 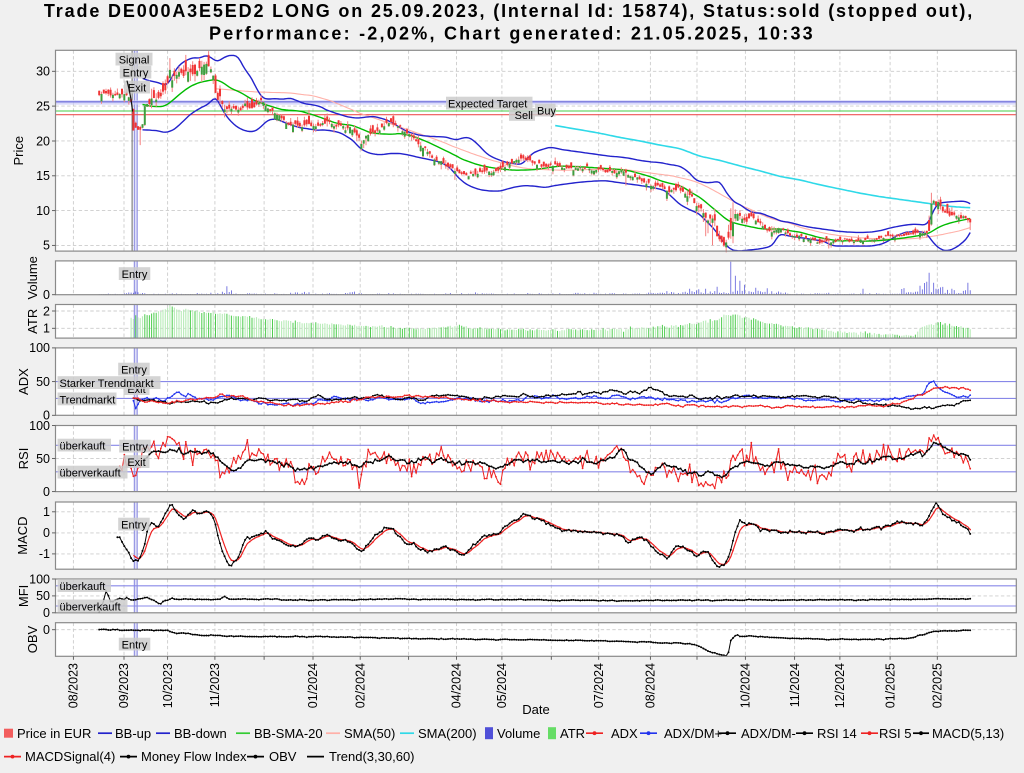 I want to click on svg-text: BB-SMA-20, so click(x=288, y=733).